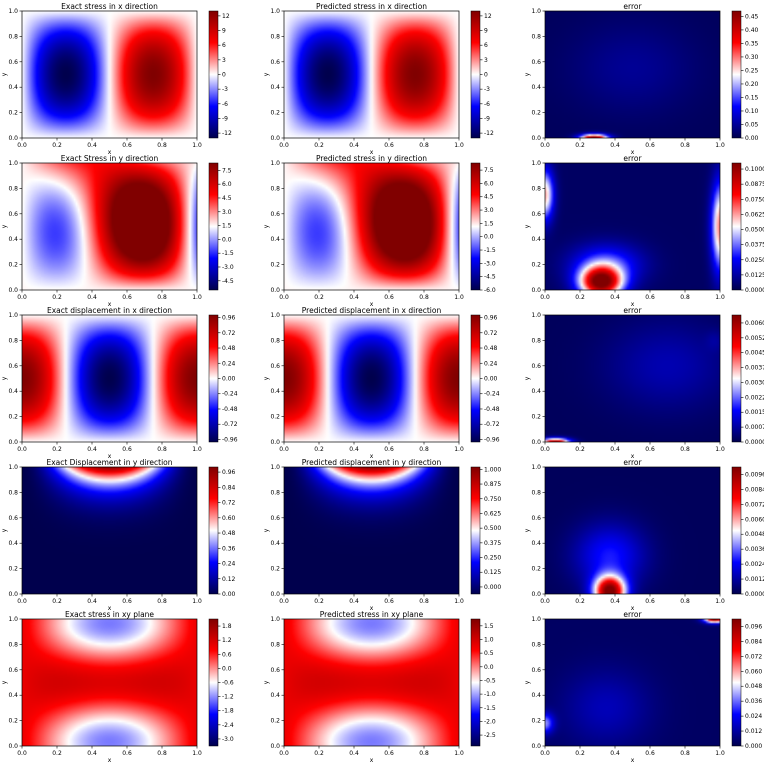  What do you see at coordinates (754, 184) in the screenshot?
I see `colorbar-tick-label: 0.0875` at bounding box center [754, 184].